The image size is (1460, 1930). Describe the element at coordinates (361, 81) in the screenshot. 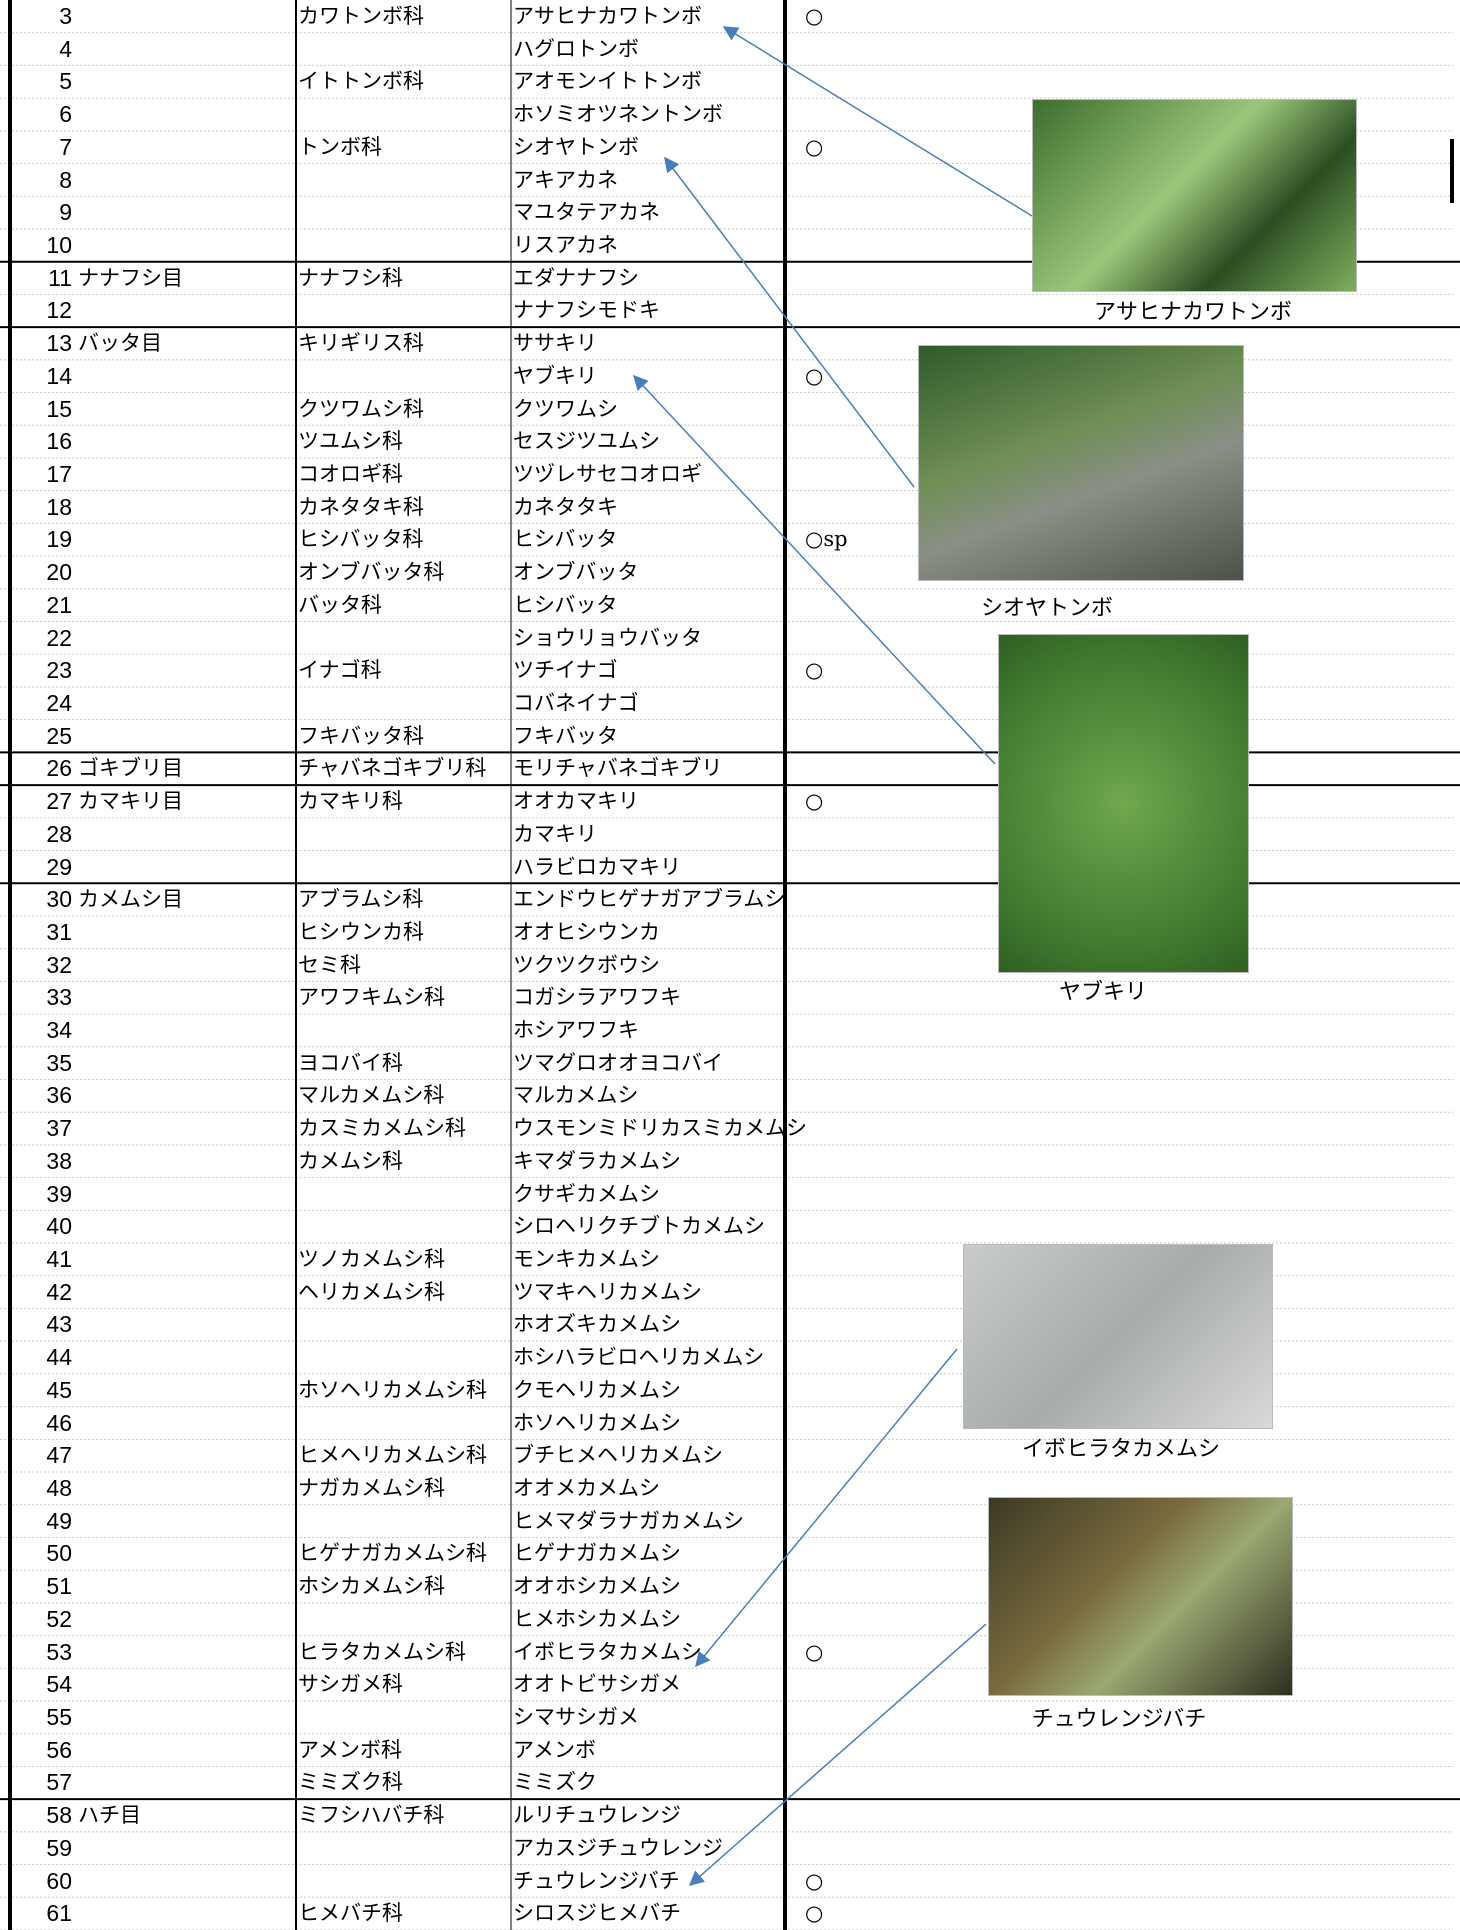

I see `family: イトトンボ科` at that location.